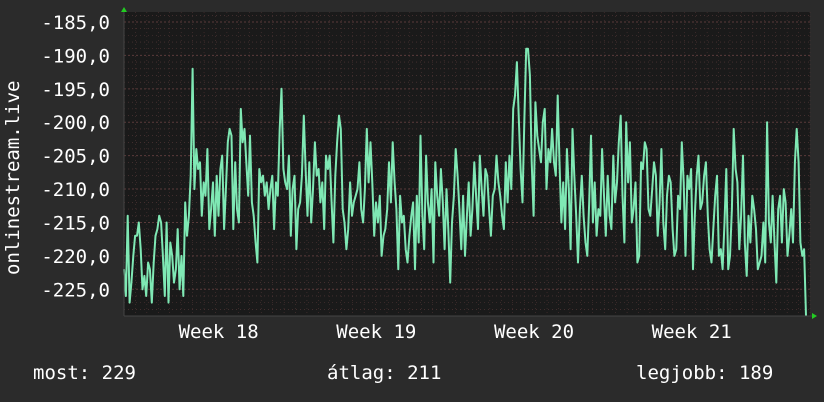 The image size is (824, 402). What do you see at coordinates (384, 373) in the screenshot?
I see `stat-average: átlag: 211` at bounding box center [384, 373].